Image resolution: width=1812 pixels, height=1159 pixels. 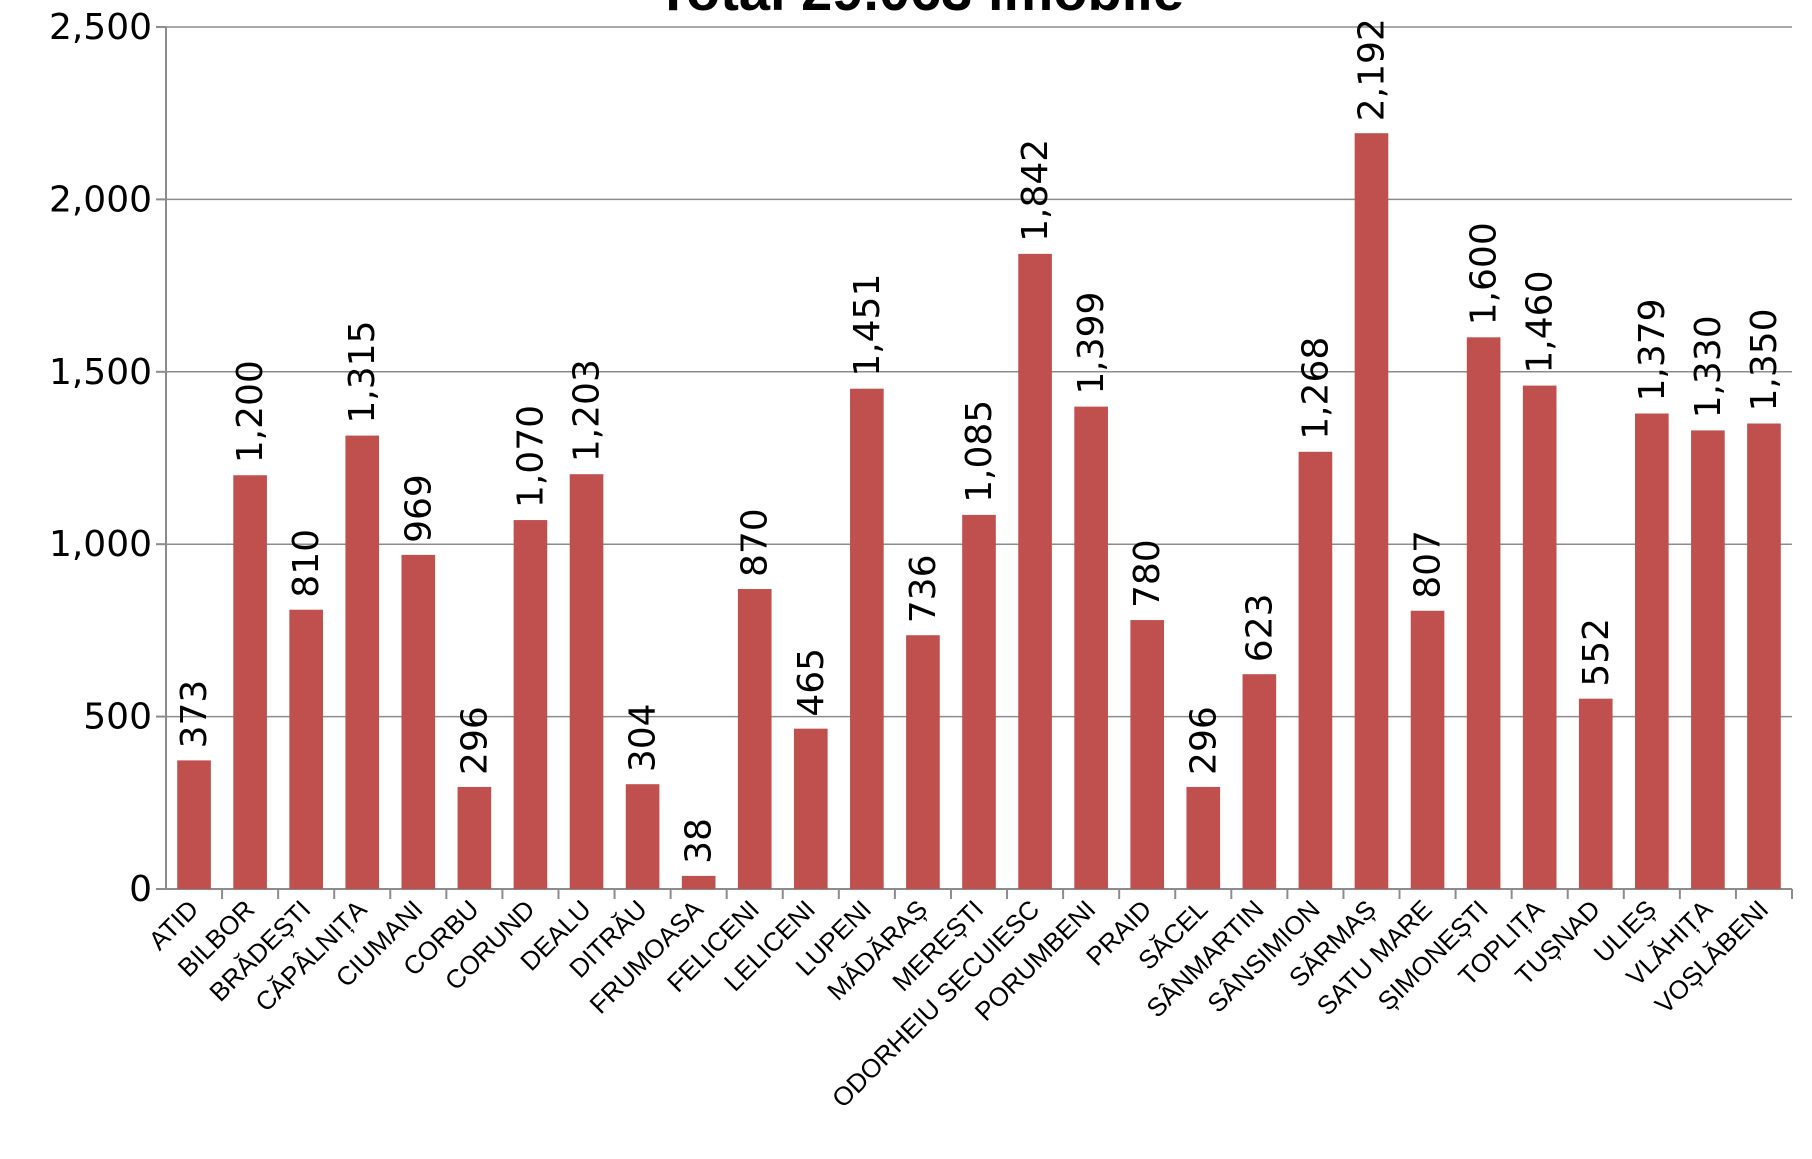 What do you see at coordinates (1315, 388) in the screenshot?
I see `data-label: 1,268` at bounding box center [1315, 388].